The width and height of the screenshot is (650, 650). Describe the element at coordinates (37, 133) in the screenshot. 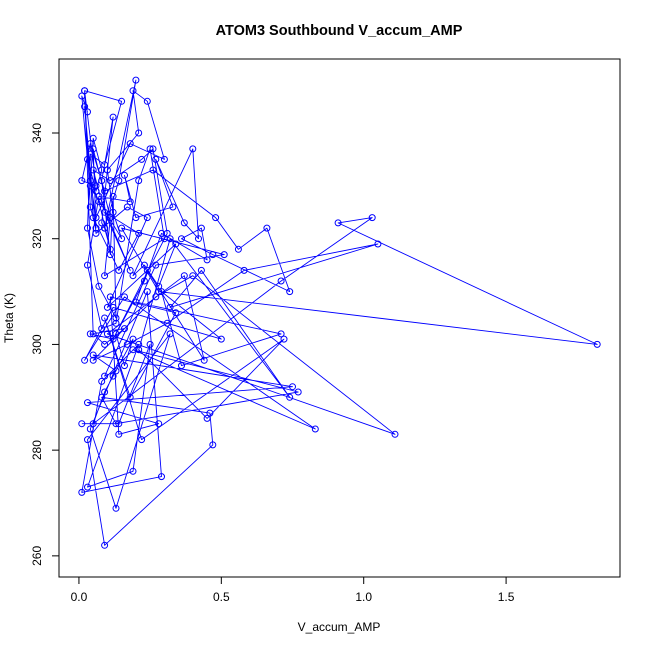

I see `y-tick-label: 340` at that location.